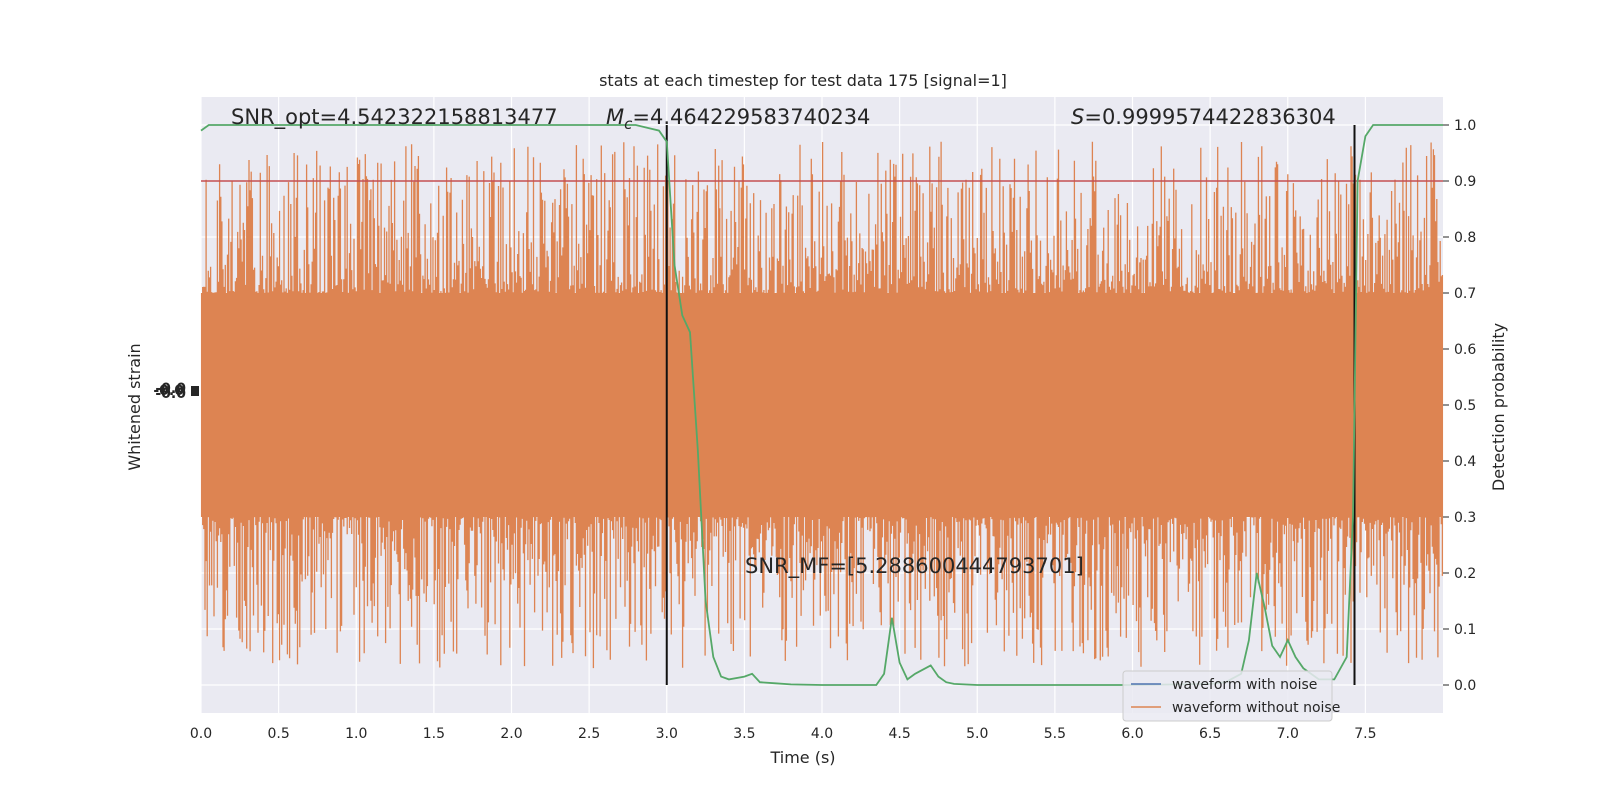 The image size is (1600, 800). I want to click on y-tick-label: 0.0, so click(1465, 686).